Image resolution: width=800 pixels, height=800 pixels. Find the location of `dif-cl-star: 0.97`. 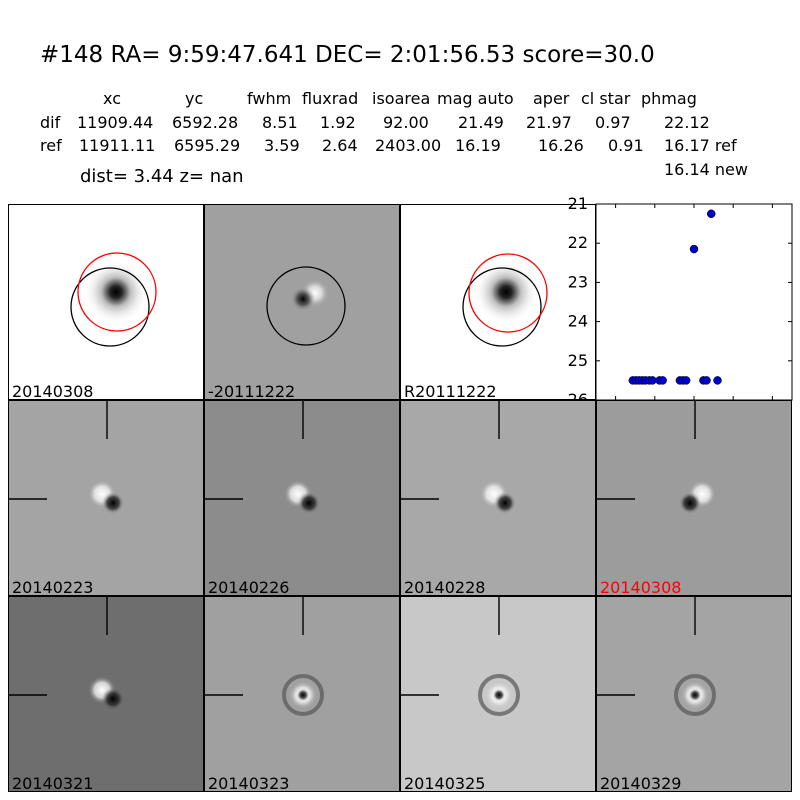

dif-cl-star: 0.97 is located at coordinates (613, 122).